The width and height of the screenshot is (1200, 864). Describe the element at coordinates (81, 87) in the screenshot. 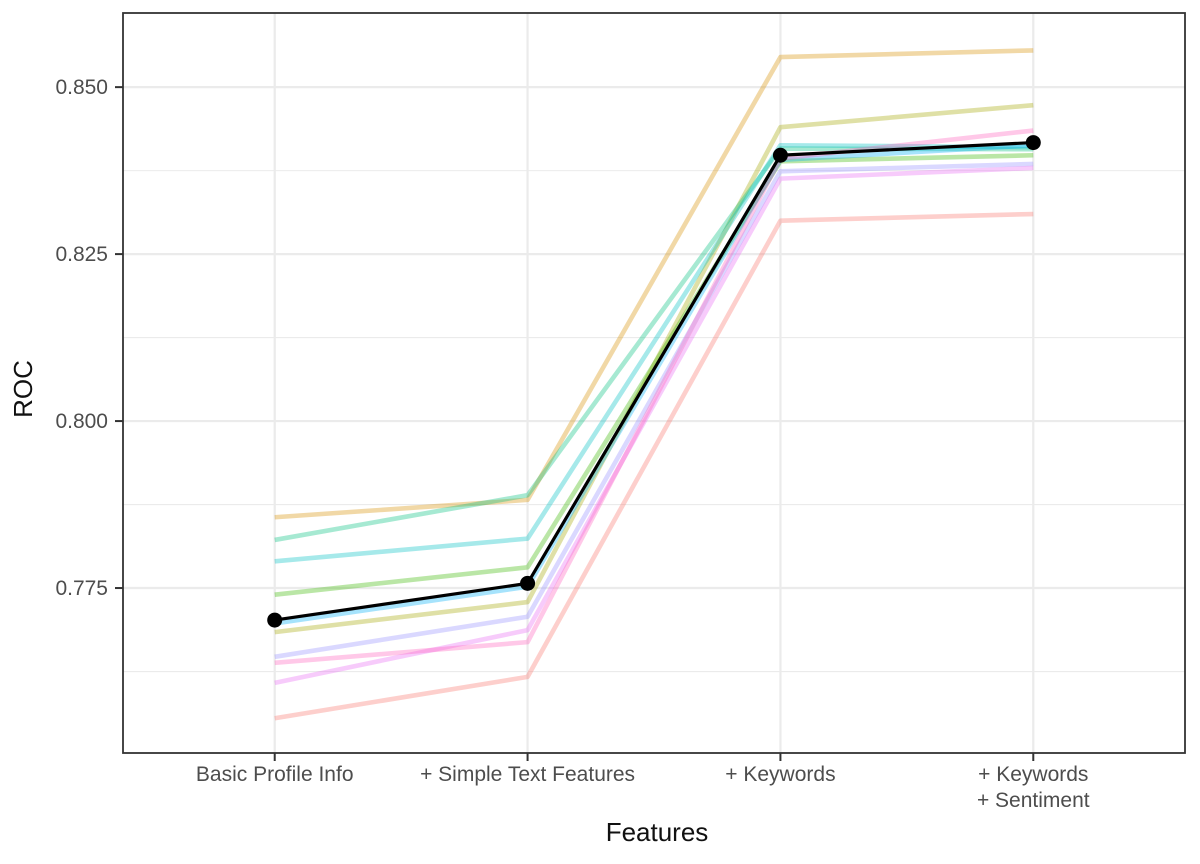

I see `y-tick-label: 0.850` at that location.